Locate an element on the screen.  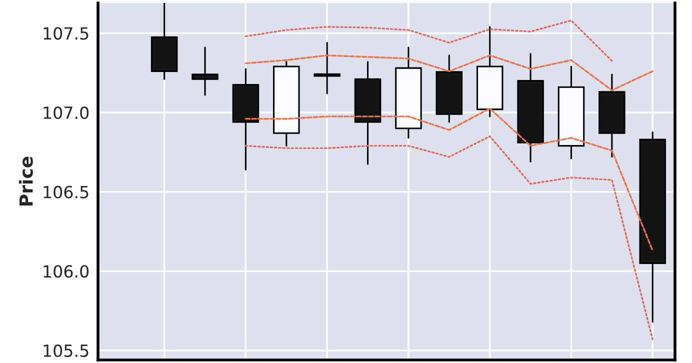
y-tick-label: 106.0 is located at coordinates (66, 271).